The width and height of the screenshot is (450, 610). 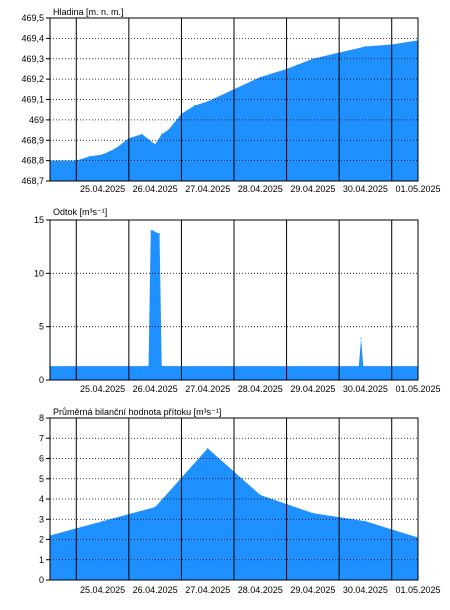 What do you see at coordinates (41, 418) in the screenshot?
I see `y-tick-label: 8` at bounding box center [41, 418].